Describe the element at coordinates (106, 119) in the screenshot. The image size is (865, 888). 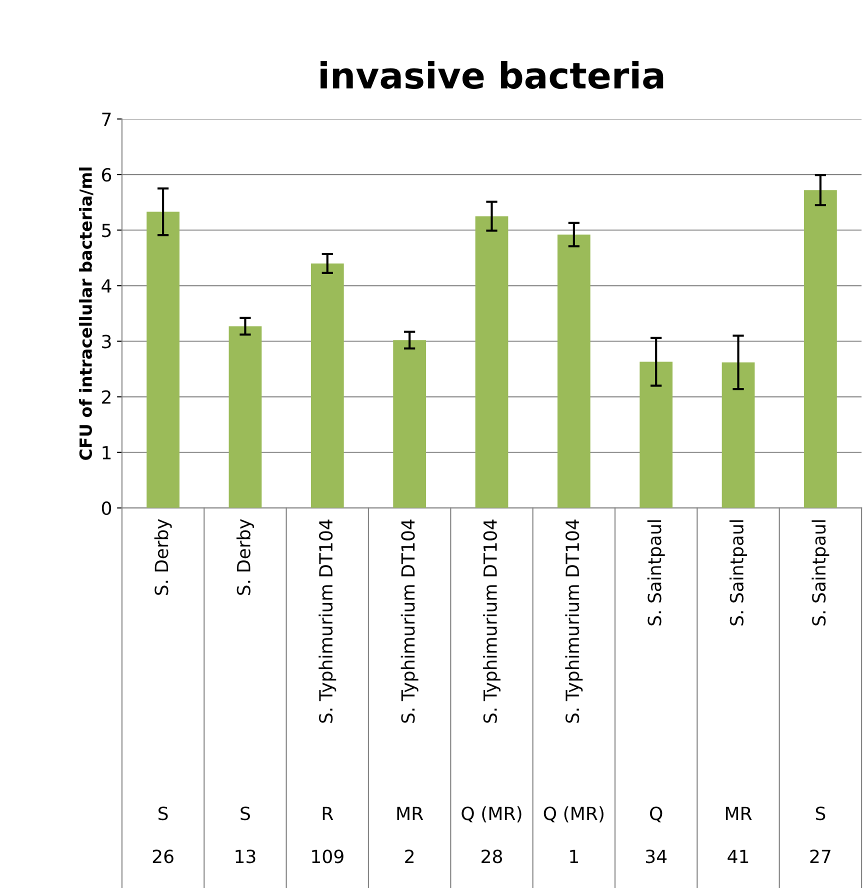
I see `y-tick-label: 7` at that location.